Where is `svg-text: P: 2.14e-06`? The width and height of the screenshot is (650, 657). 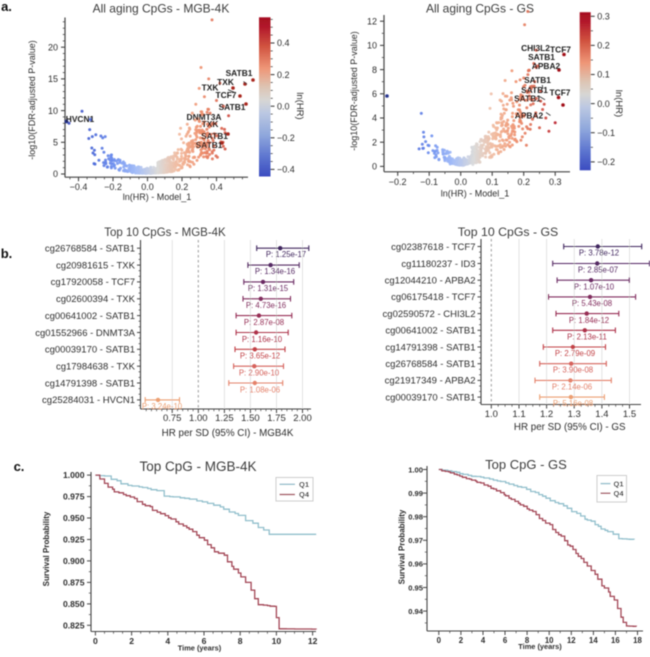
svg-text: P: 2.14e-06 is located at coordinates (572, 386).